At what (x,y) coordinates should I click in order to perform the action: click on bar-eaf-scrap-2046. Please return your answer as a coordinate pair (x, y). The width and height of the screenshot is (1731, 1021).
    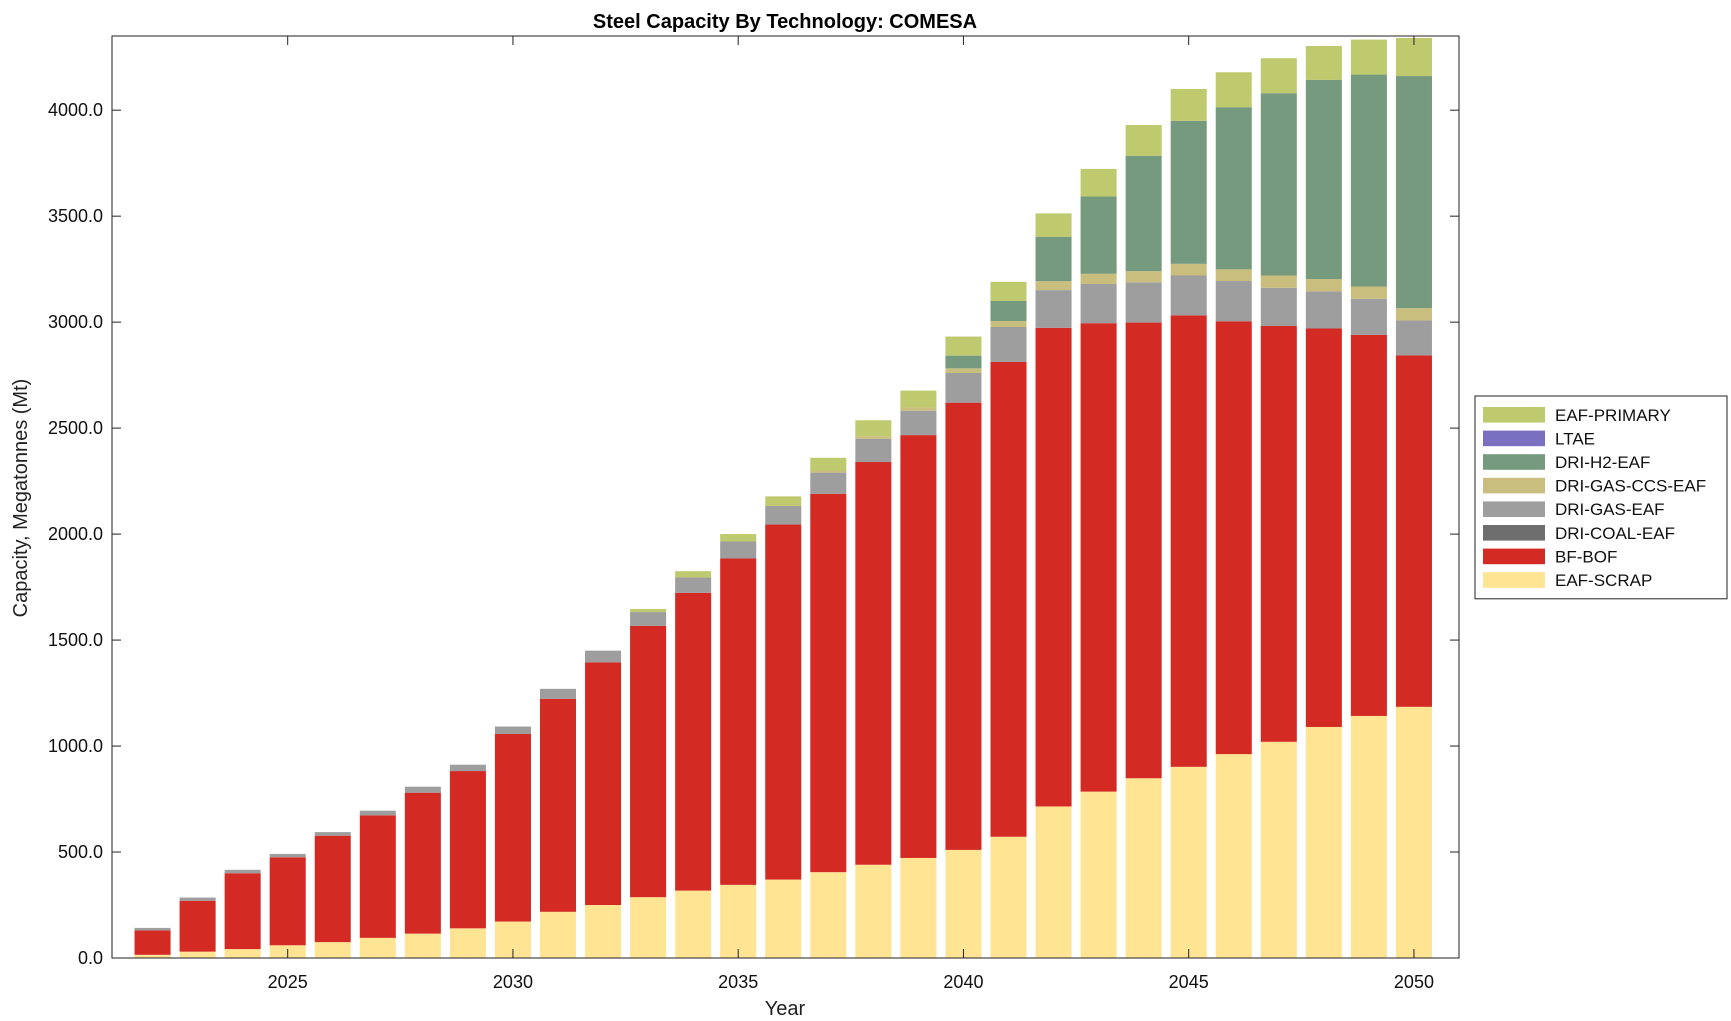
    Looking at the image, I should click on (1233, 856).